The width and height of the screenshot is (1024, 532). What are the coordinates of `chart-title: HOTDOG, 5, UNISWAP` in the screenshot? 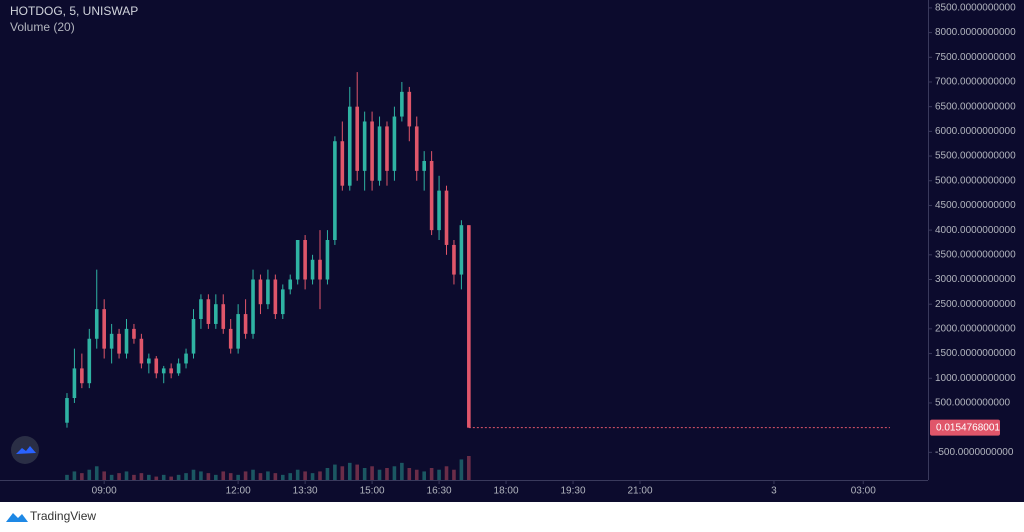 It's located at (74, 11).